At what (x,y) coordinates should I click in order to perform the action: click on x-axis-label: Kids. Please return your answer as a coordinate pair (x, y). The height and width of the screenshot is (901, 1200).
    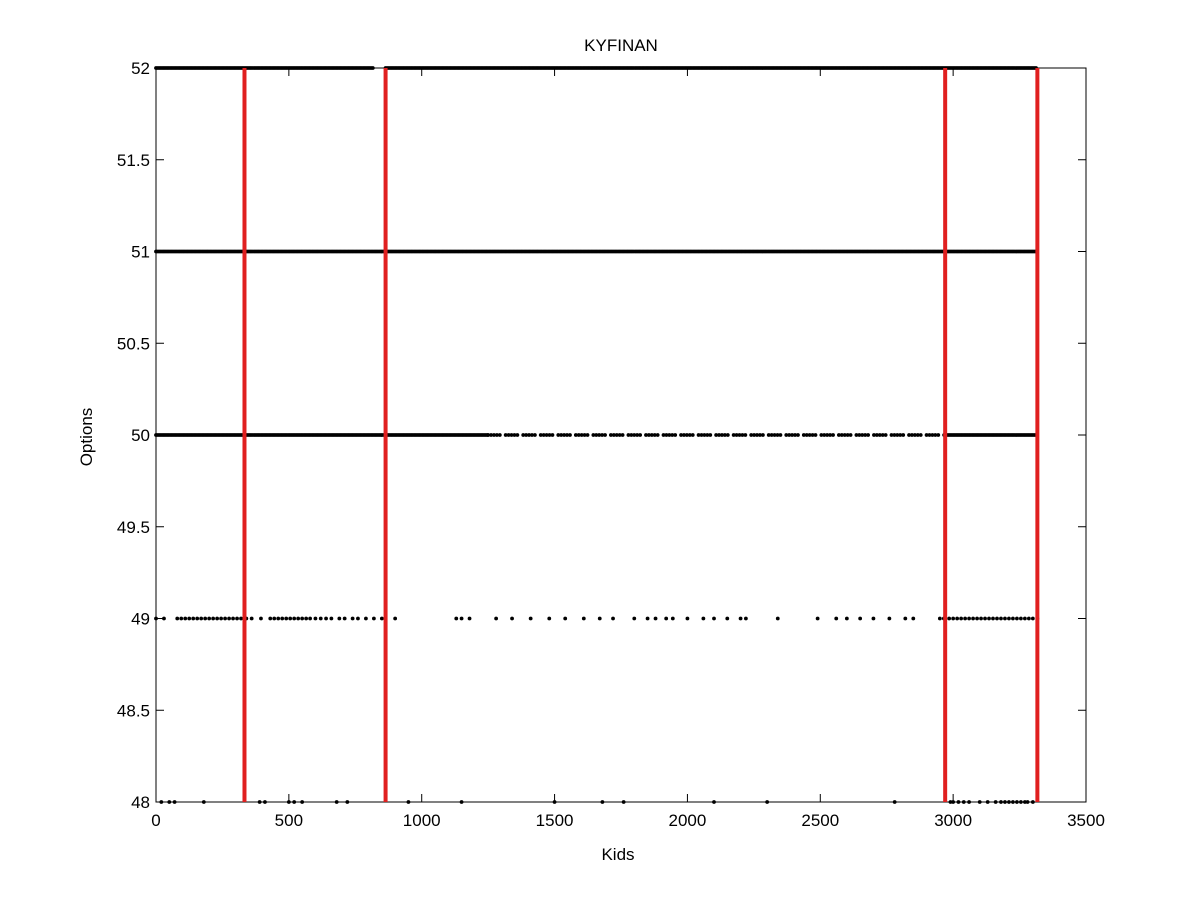
    Looking at the image, I should click on (617, 854).